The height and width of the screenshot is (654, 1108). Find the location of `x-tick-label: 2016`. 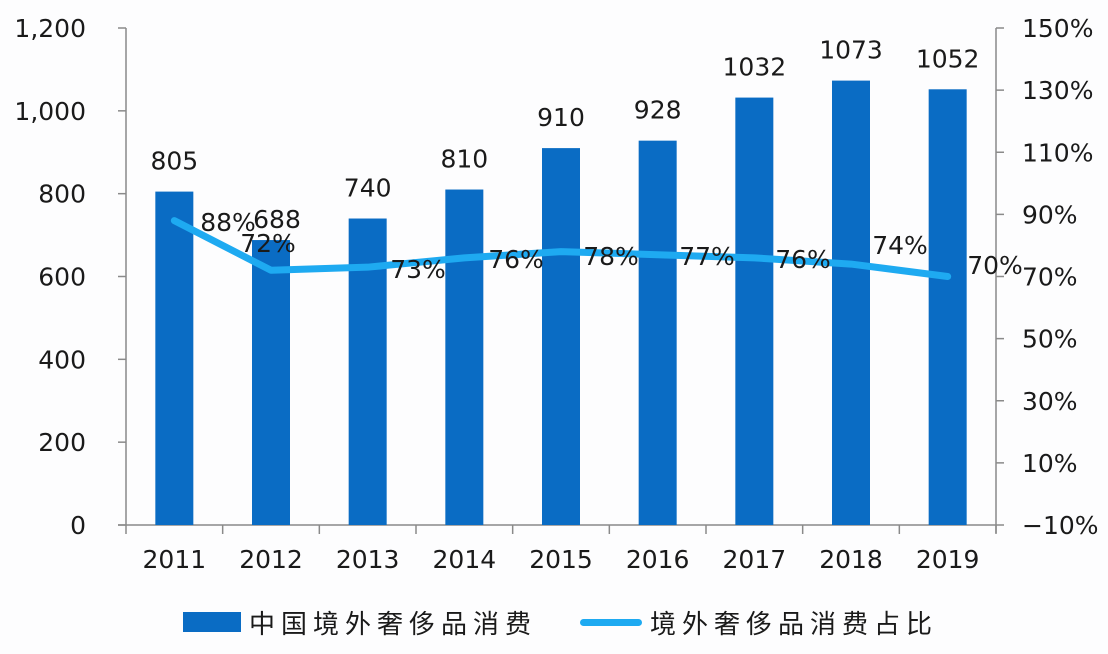

x-tick-label: 2016 is located at coordinates (658, 559).